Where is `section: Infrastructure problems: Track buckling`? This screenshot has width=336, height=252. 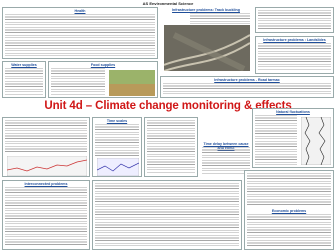 section: Infrastructure problems: Track buckling is located at coordinates (206, 40).